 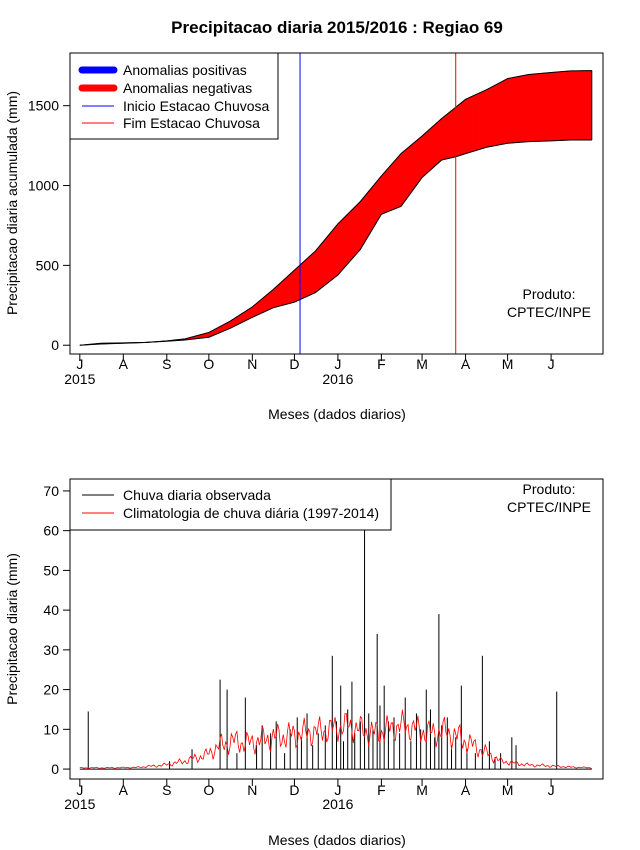 I want to click on chart2-x-axis-label: Meses (dados diarios), so click(x=337, y=840).